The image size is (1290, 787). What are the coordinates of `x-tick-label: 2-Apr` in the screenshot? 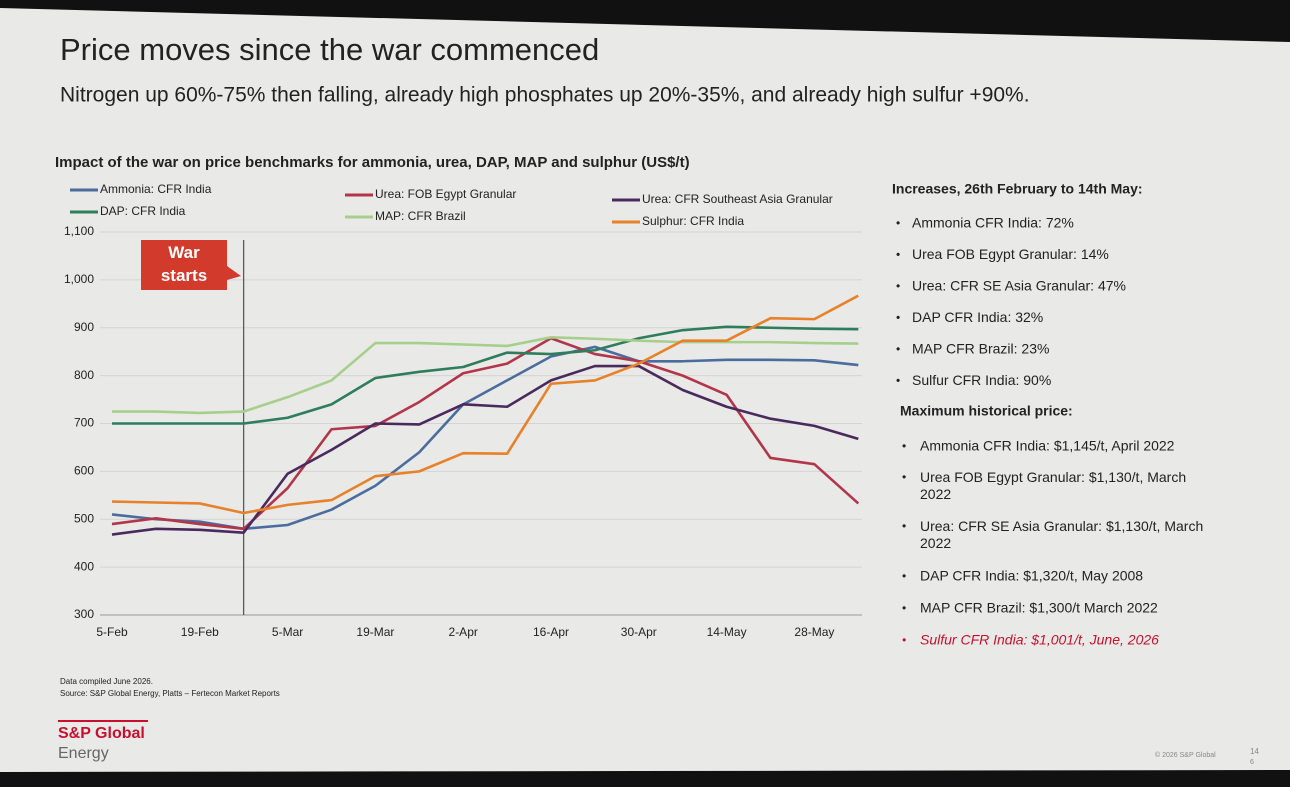 It's located at (463, 632).